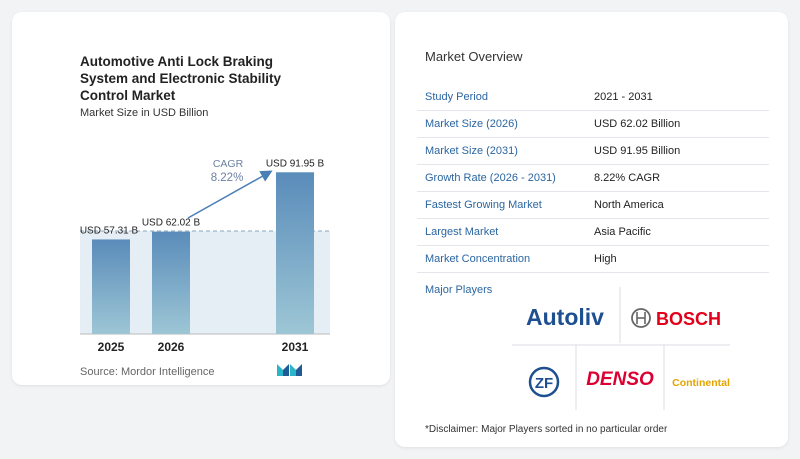 The width and height of the screenshot is (800, 459). I want to click on autoliv-logo: Autoliv, so click(565, 317).